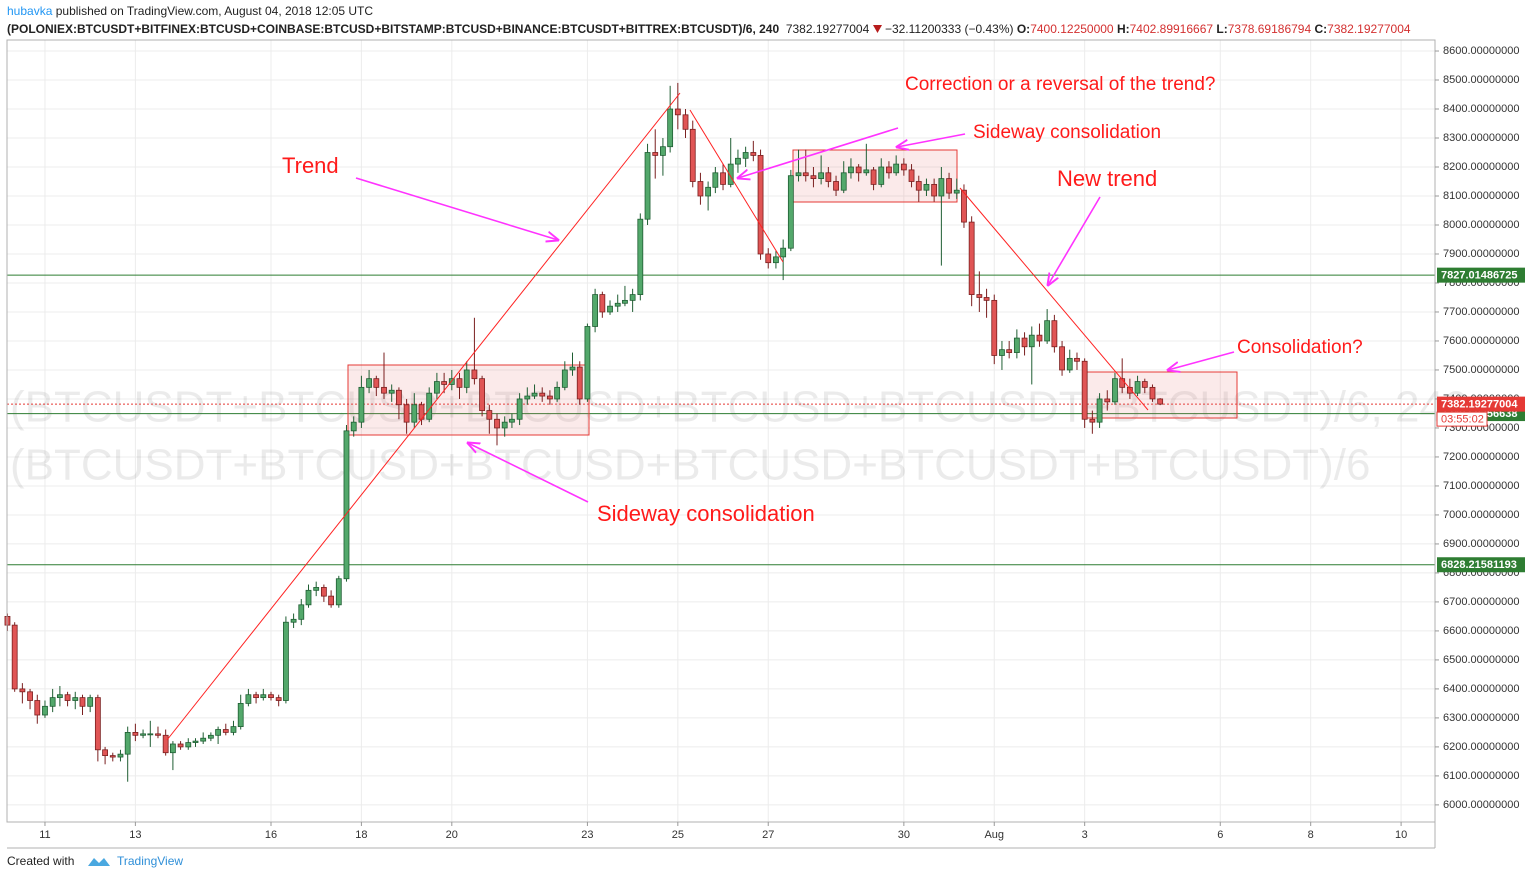 The height and width of the screenshot is (880, 1531). I want to click on y-tick-label: 6400.00000000, so click(1481, 689).